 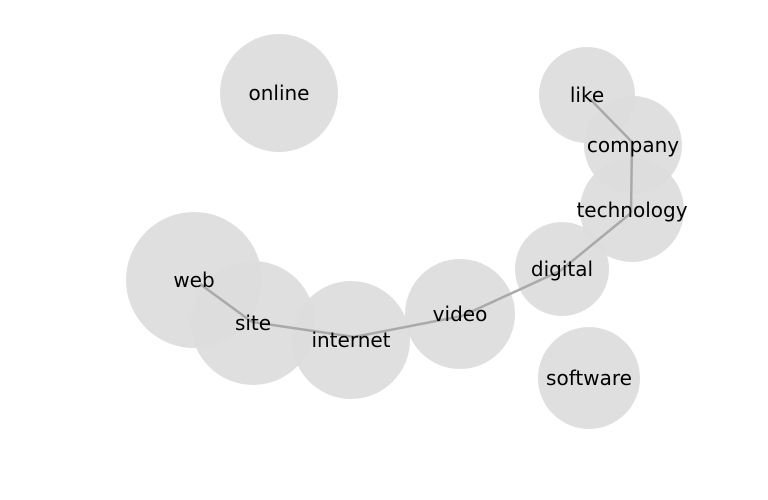 What do you see at coordinates (303, 329) in the screenshot?
I see `edge-internet-site` at bounding box center [303, 329].